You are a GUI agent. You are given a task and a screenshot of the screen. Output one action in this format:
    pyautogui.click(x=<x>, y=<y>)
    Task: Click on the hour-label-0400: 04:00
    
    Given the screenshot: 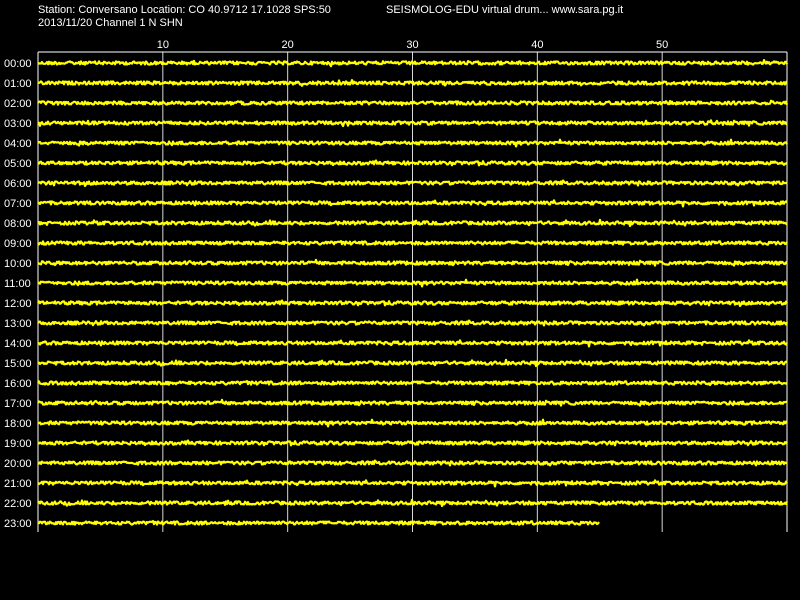 What is the action you would take?
    pyautogui.click(x=18, y=144)
    